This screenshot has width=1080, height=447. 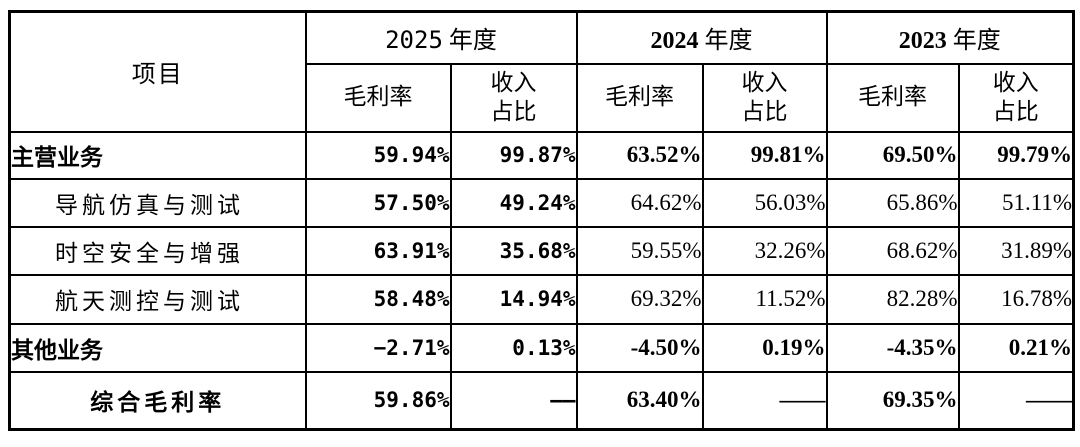 What do you see at coordinates (513, 299) in the screenshot?
I see `value-cell: 14.94%` at bounding box center [513, 299].